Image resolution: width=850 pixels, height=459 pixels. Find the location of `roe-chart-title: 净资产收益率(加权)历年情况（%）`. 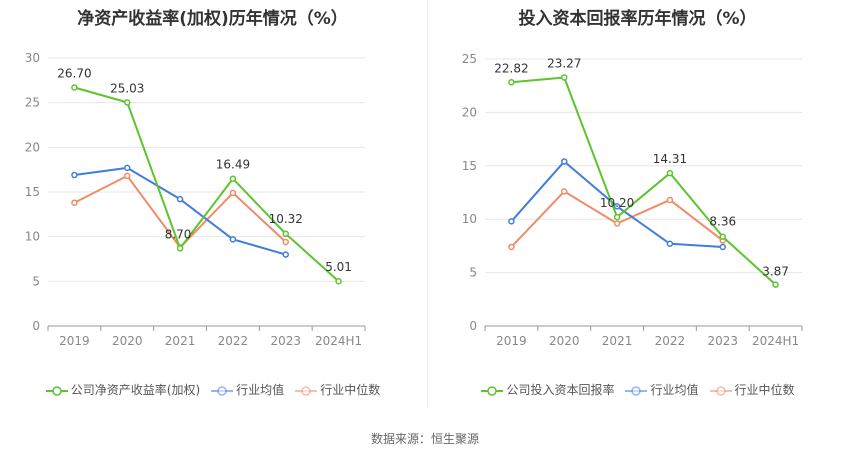

roe-chart-title: 净资产收益率(加权)历年情况（%） is located at coordinates (212, 19).